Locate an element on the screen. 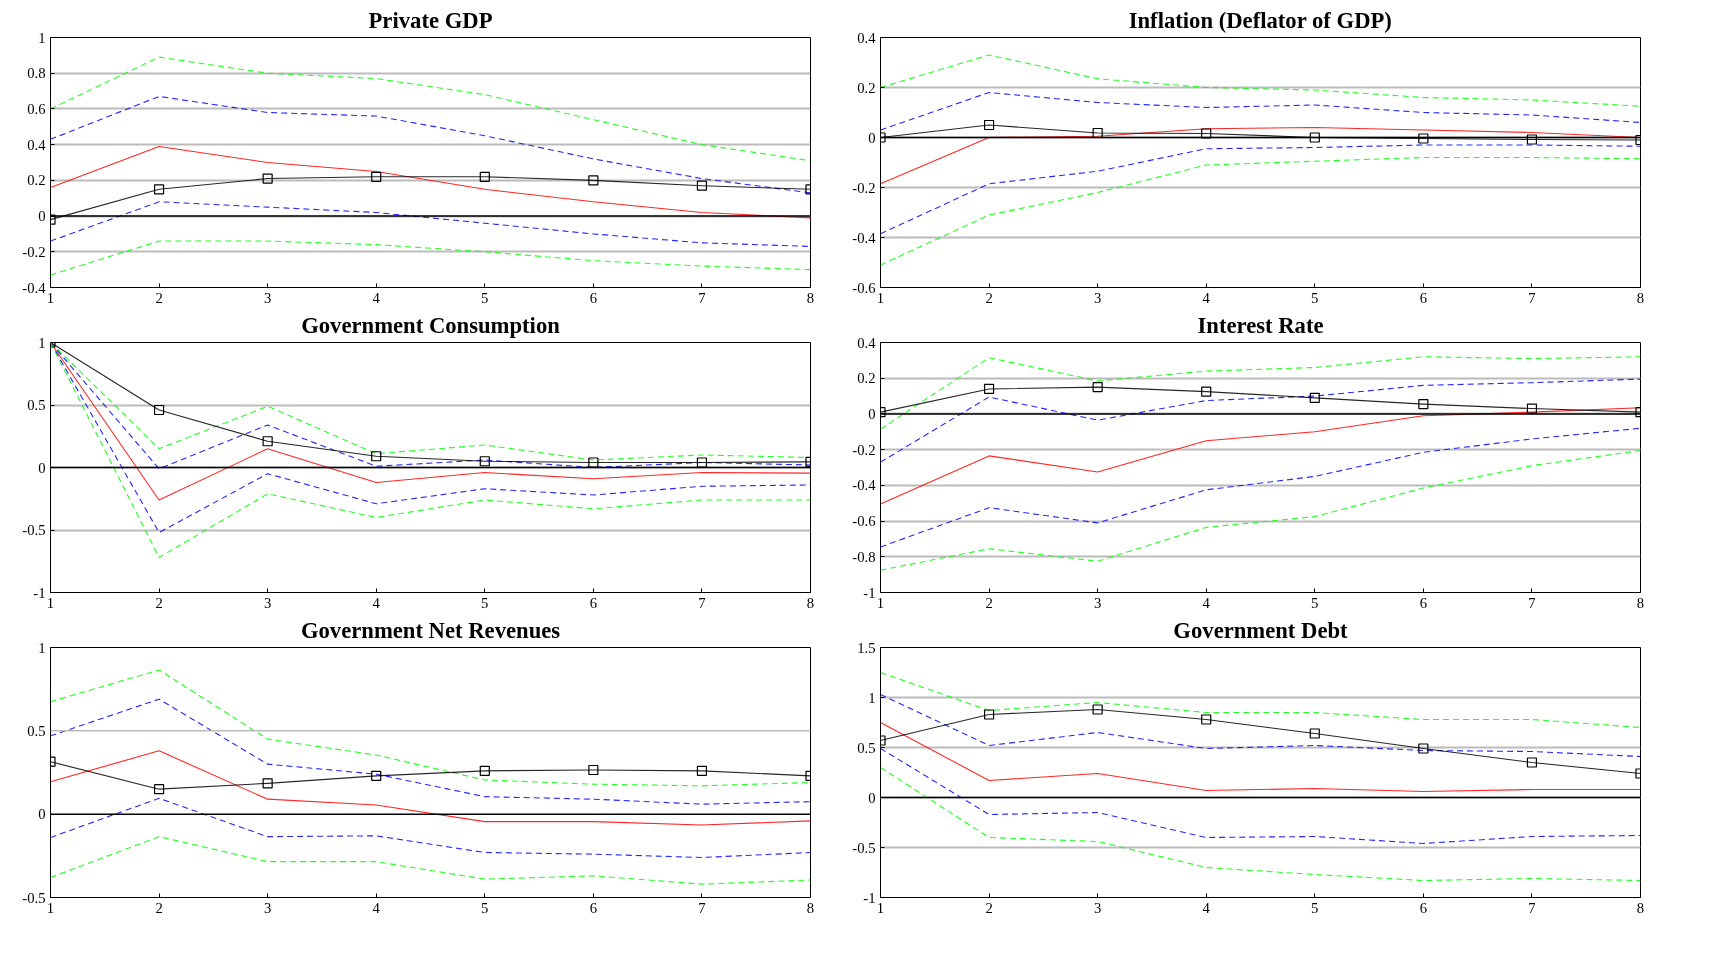 This screenshot has width=1727, height=978. chart-title: Private GDP is located at coordinates (430, 20).